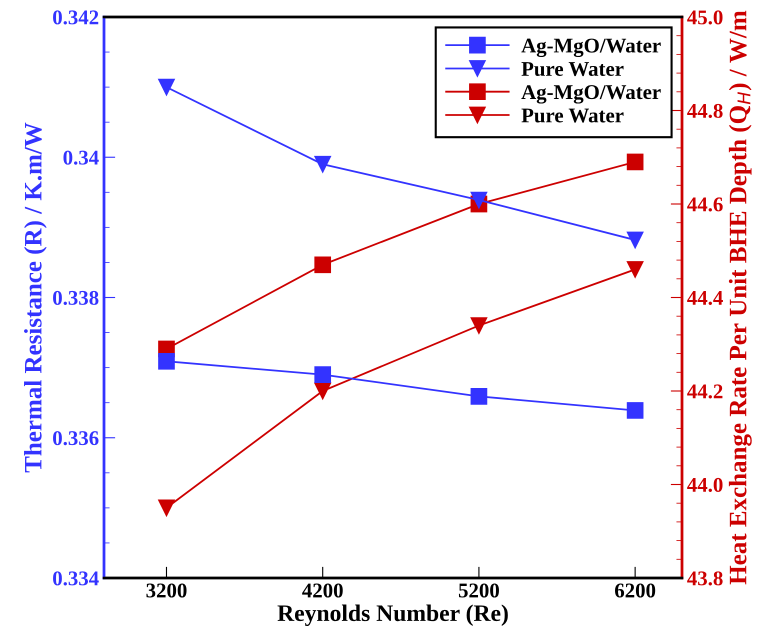 This screenshot has width=775, height=637. What do you see at coordinates (75, 298) in the screenshot?
I see `y-tick-label: 0.338` at bounding box center [75, 298].